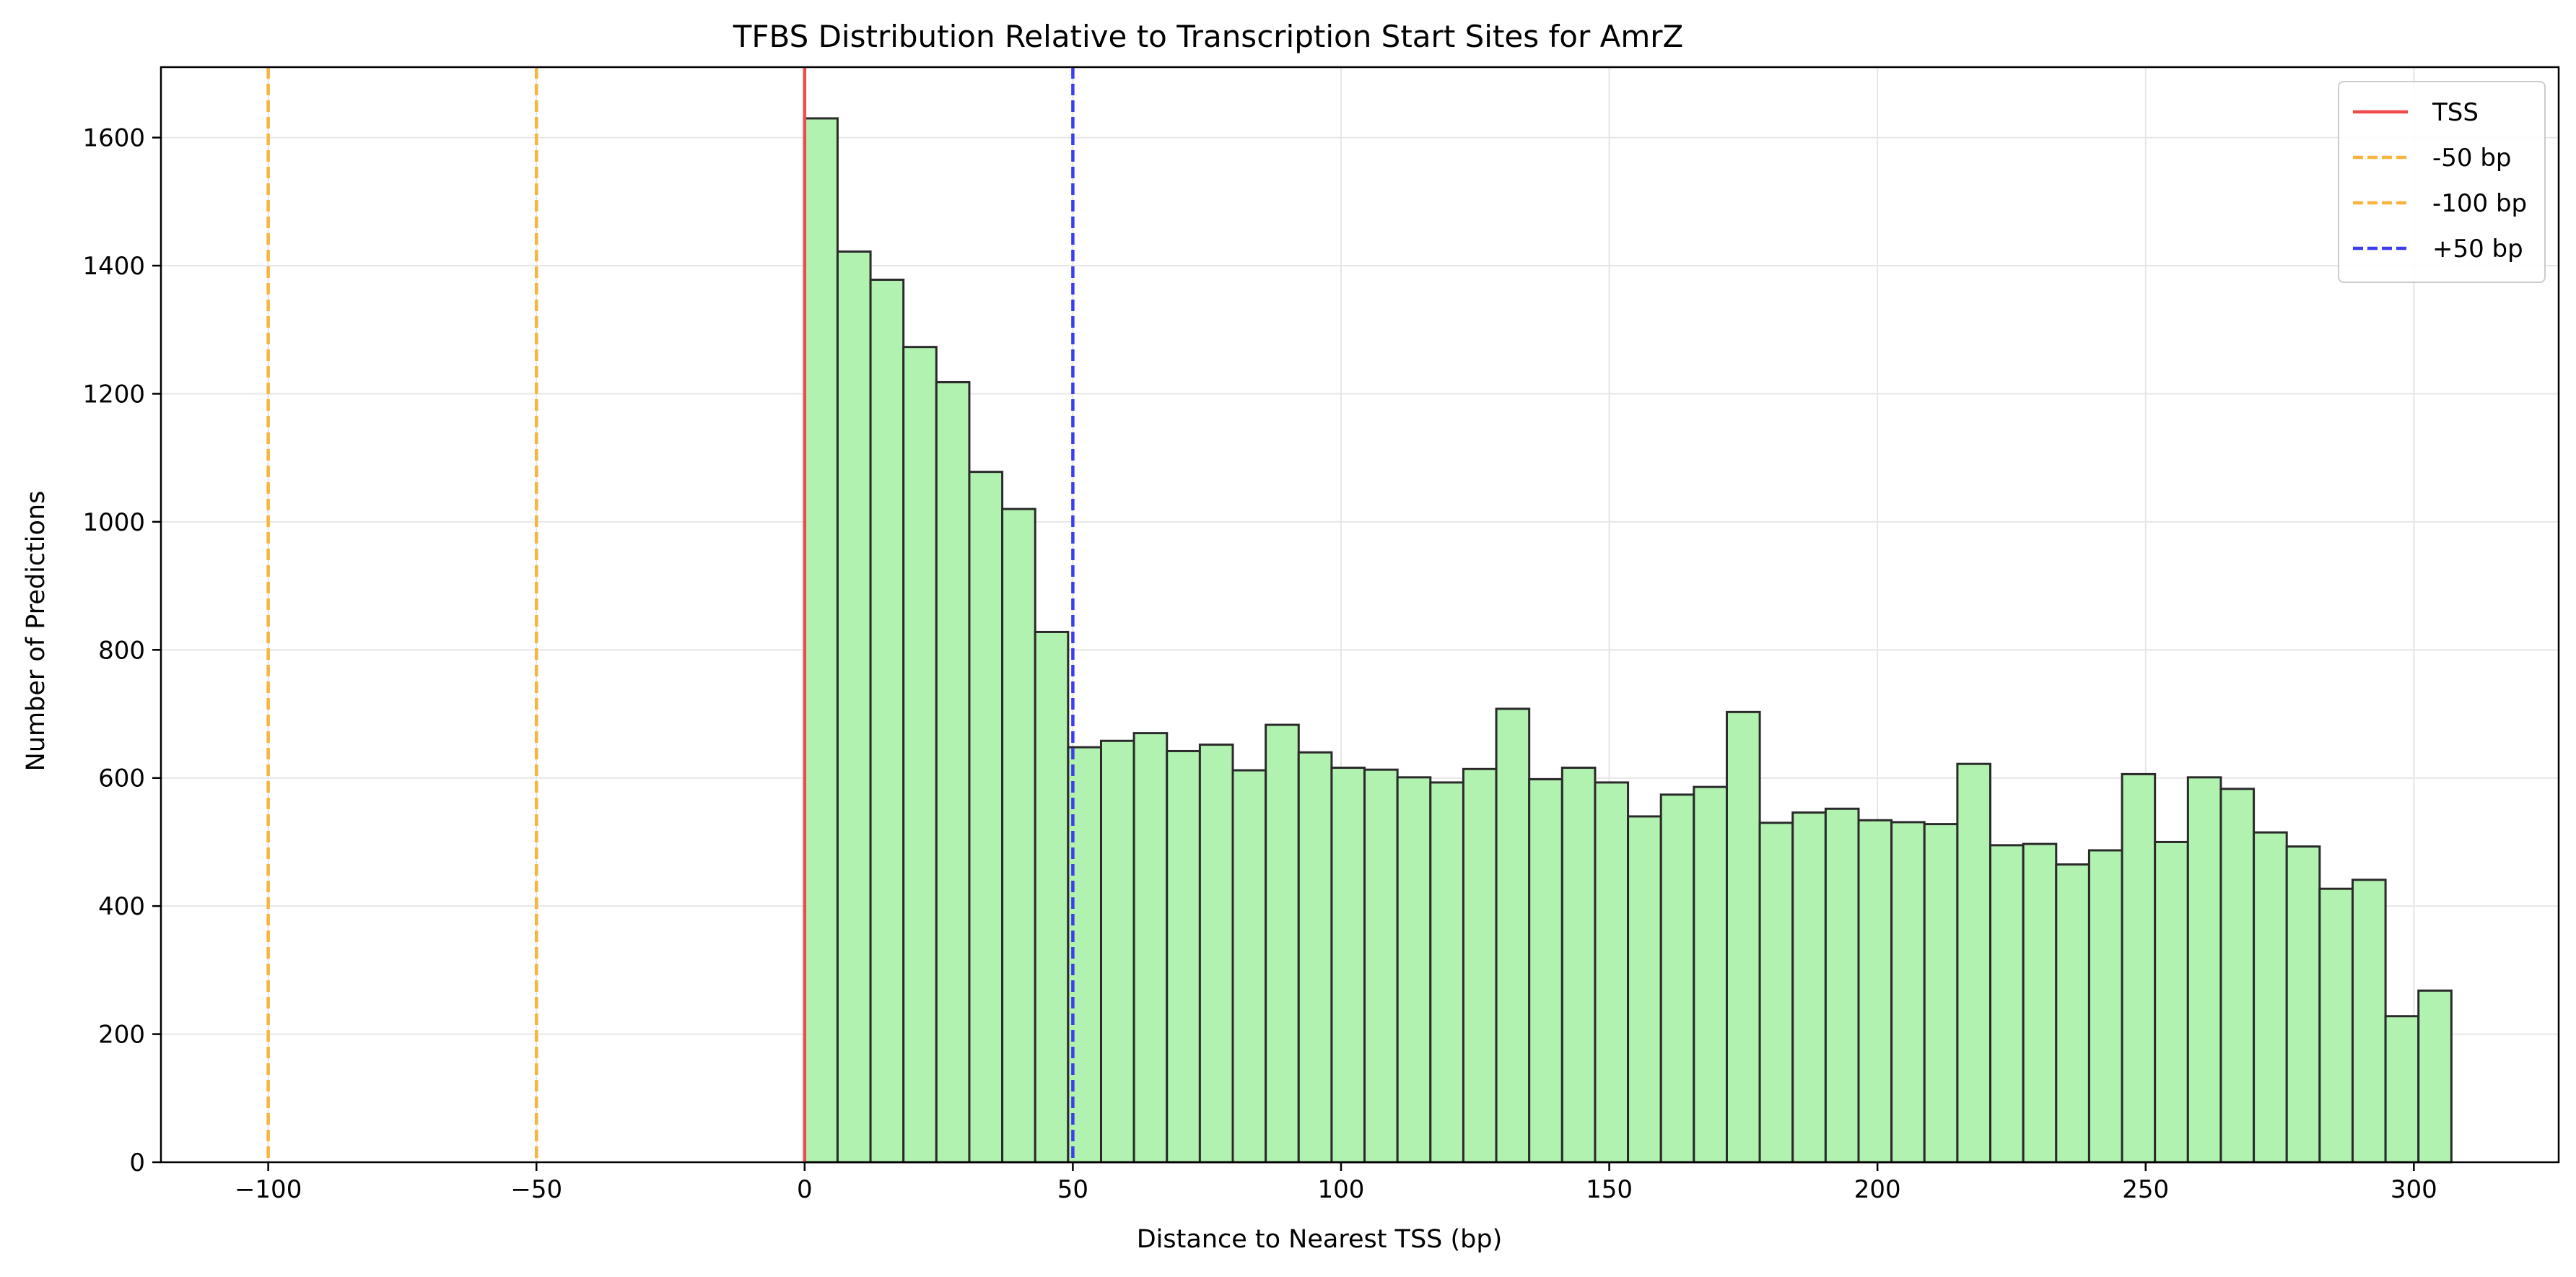 The height and width of the screenshot is (1277, 2576). What do you see at coordinates (1877, 1189) in the screenshot?
I see `x-tick-label: 200` at bounding box center [1877, 1189].